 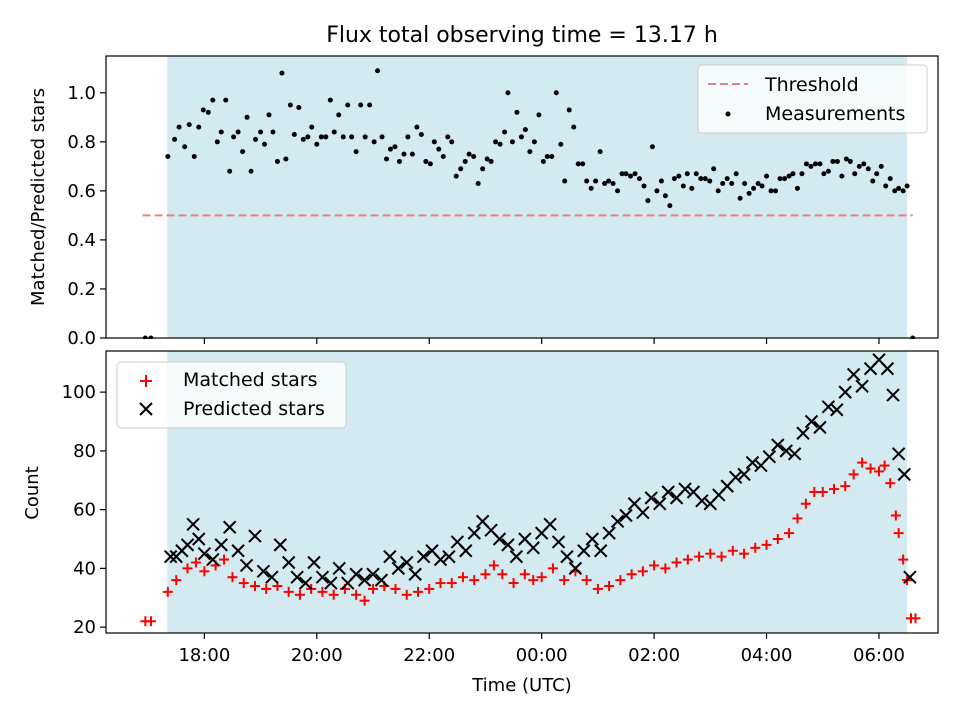 I want to click on matched-stars-legend-swatch, so click(x=146, y=381).